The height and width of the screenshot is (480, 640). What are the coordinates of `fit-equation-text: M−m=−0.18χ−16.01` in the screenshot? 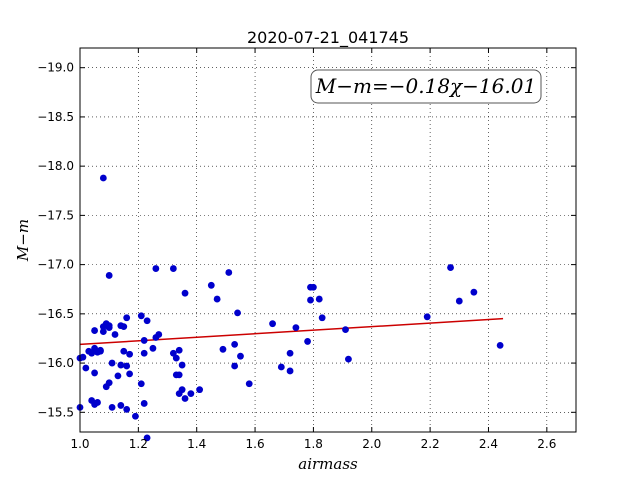 It's located at (425, 86).